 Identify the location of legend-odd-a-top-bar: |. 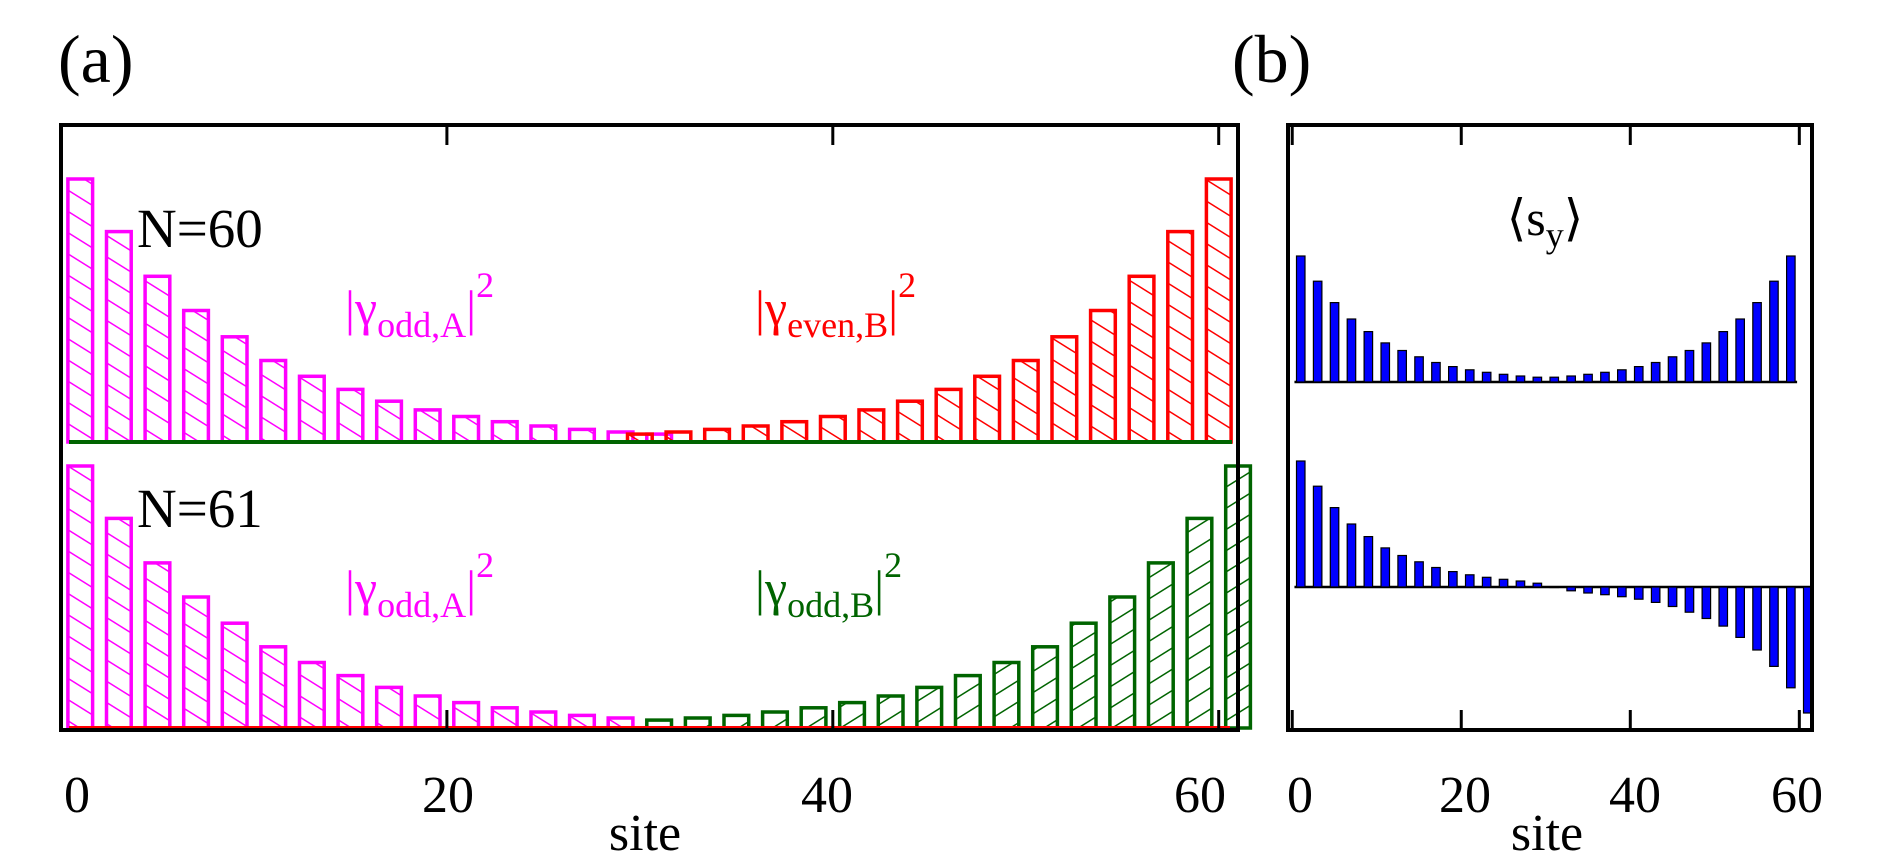
(471, 308).